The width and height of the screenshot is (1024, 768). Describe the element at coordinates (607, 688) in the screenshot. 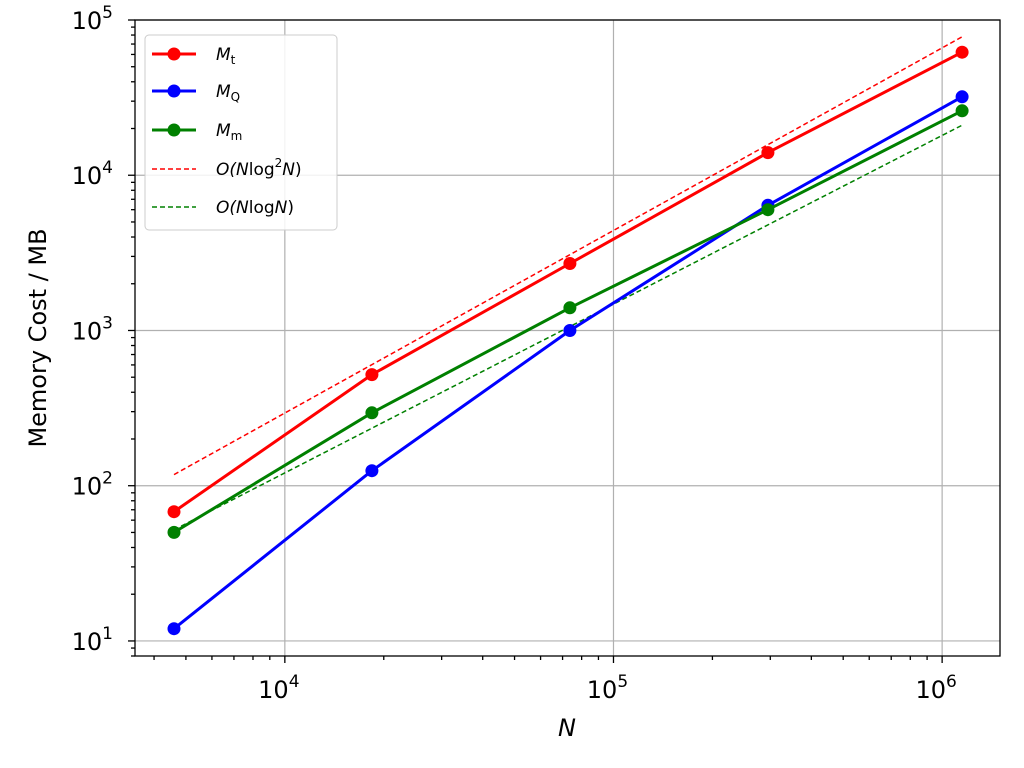

I see `x-tick-label: 10⁵` at that location.